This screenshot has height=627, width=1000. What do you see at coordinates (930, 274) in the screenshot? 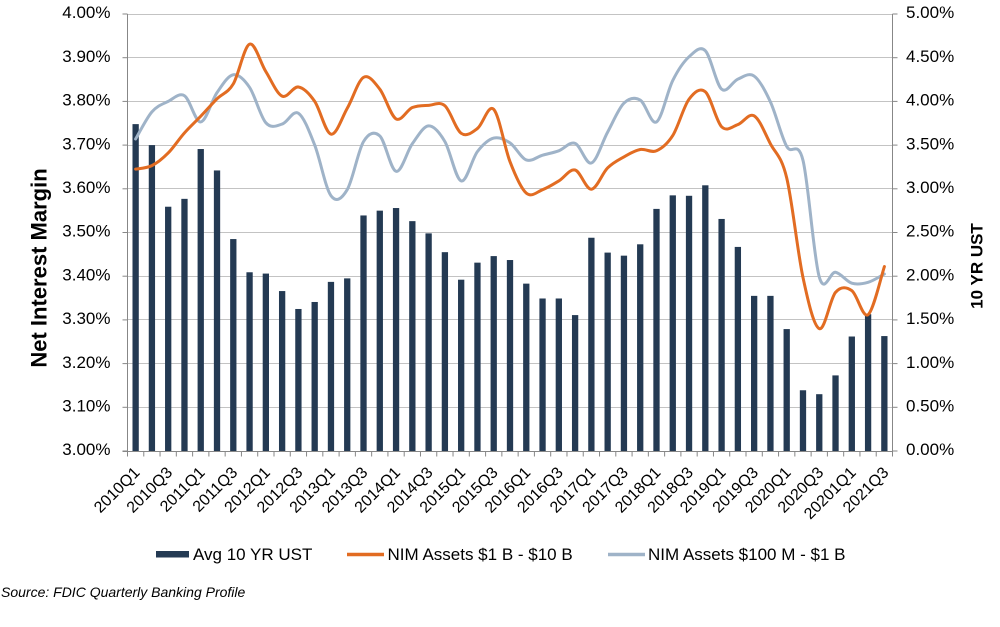
I see `svg-text: 2.00%` at bounding box center [930, 274].